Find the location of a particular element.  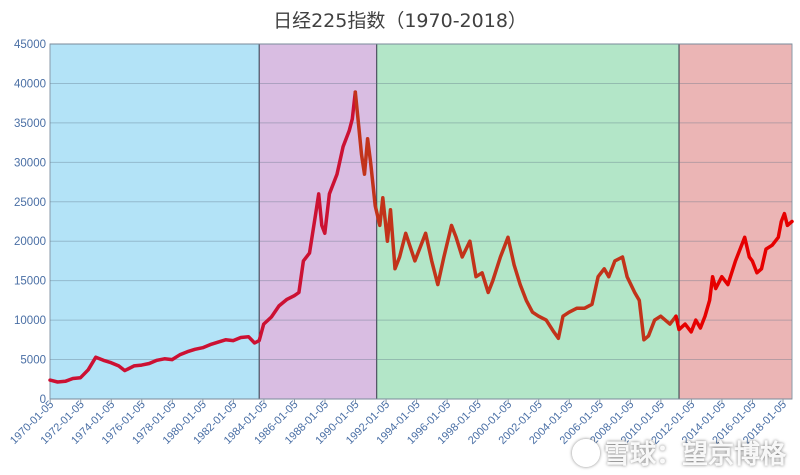

y-tick-5000: 5000 is located at coordinates (33, 361).